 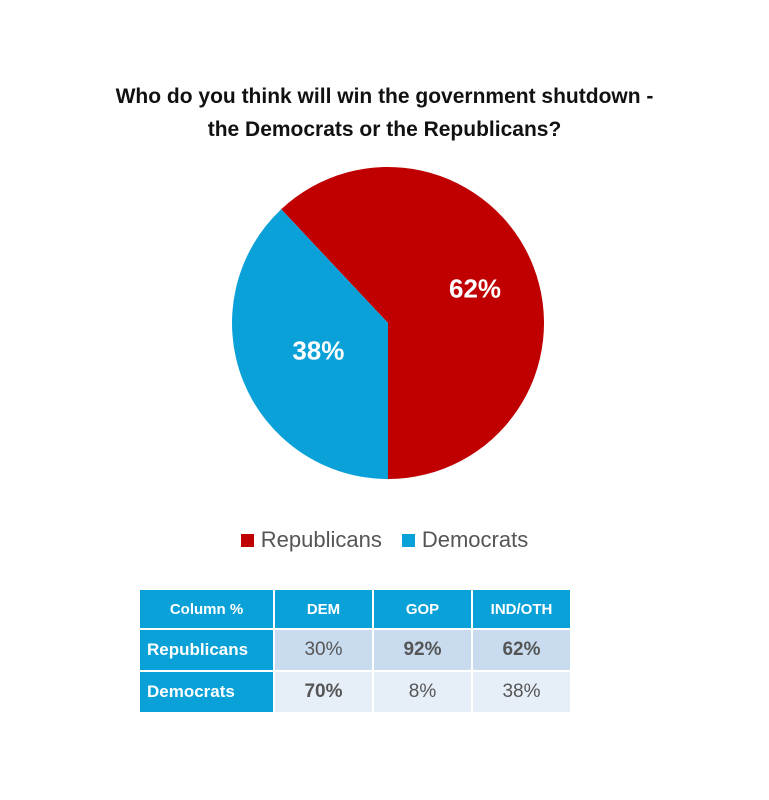 I want to click on pie-label-democrats: 38%, so click(x=318, y=351).